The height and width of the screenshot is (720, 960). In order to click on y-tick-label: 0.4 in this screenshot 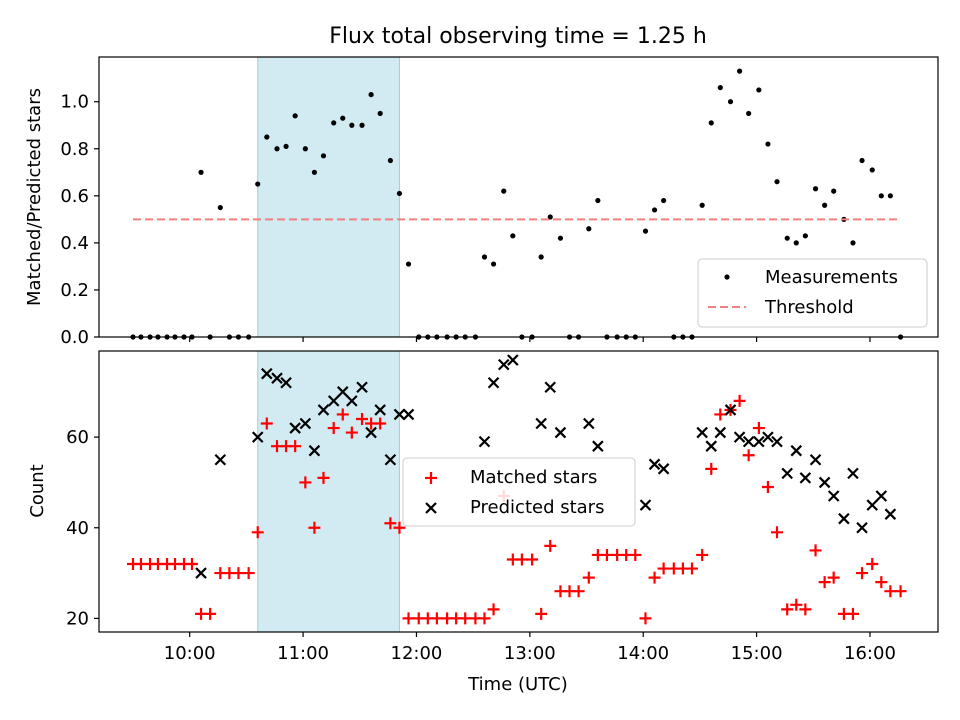, I will do `click(74, 243)`.